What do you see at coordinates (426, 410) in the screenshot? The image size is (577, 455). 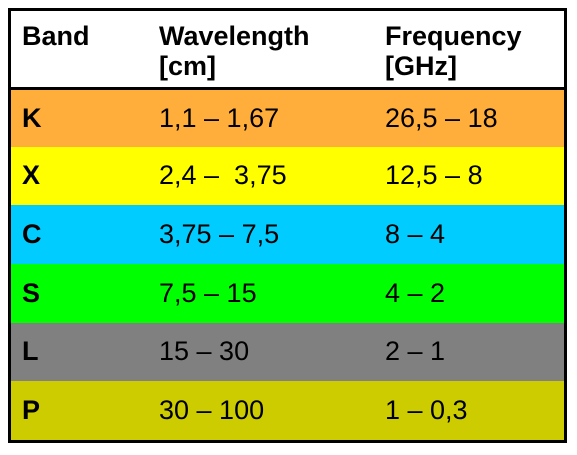 I see `frequency-cell: 1 – 0,3` at bounding box center [426, 410].